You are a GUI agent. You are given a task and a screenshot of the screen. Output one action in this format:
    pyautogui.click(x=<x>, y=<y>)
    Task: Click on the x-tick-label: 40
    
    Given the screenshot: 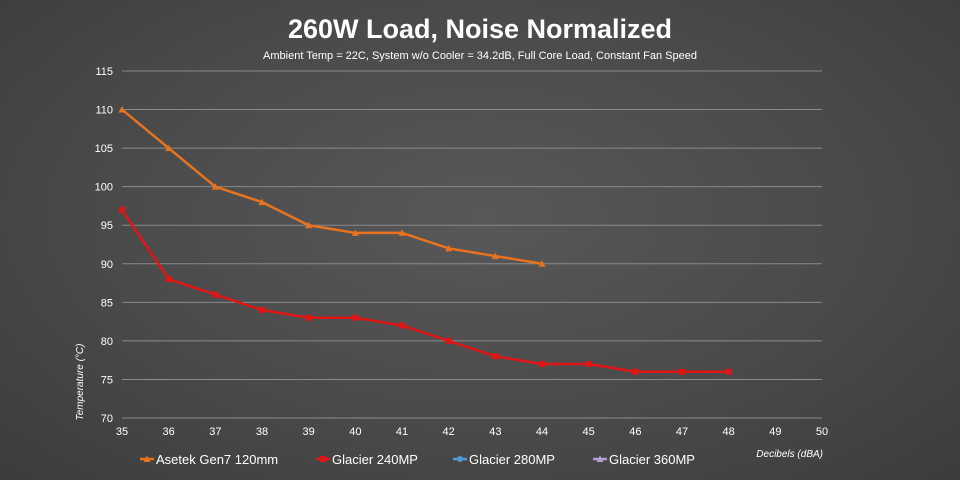 What is the action you would take?
    pyautogui.click(x=355, y=432)
    